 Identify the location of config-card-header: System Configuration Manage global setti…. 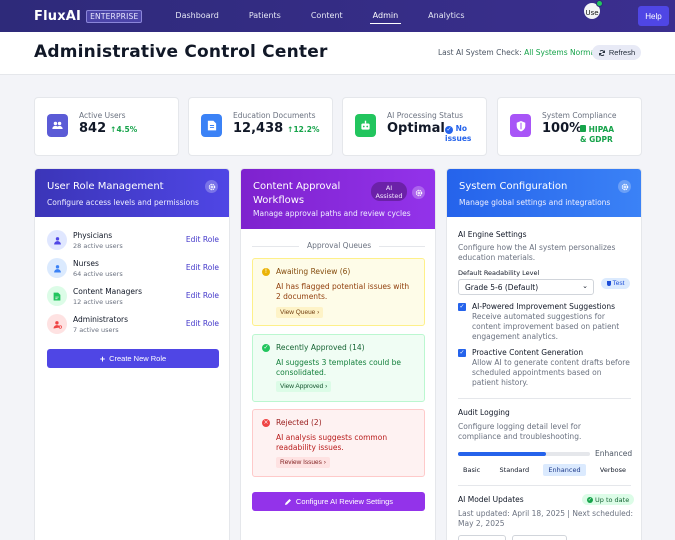
(544, 193).